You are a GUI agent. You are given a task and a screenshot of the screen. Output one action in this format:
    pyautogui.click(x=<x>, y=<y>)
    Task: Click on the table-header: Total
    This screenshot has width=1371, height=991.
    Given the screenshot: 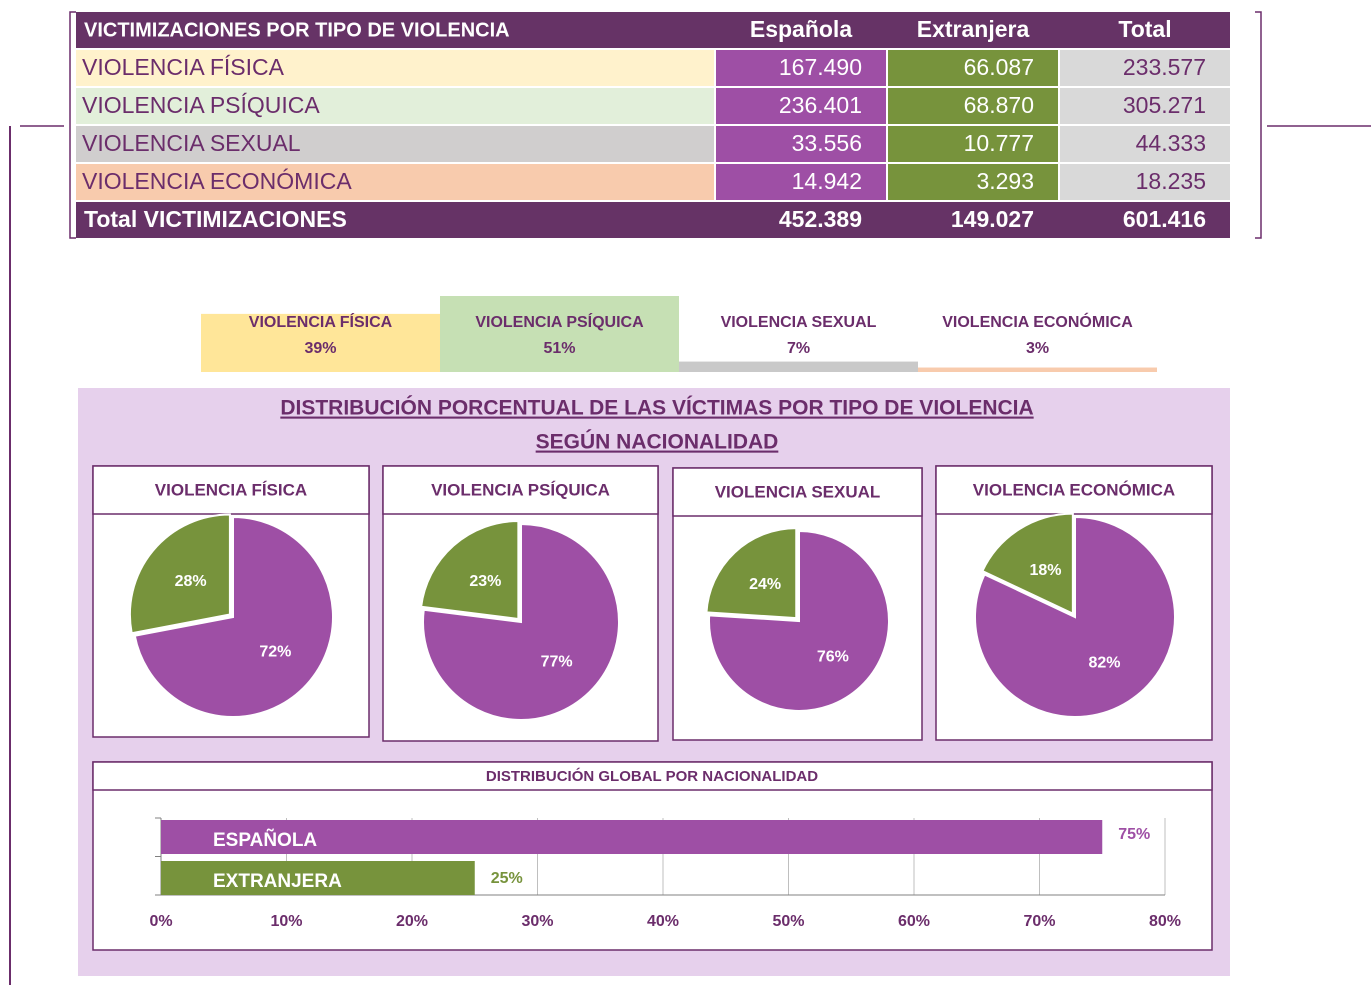 What is the action you would take?
    pyautogui.click(x=1144, y=29)
    